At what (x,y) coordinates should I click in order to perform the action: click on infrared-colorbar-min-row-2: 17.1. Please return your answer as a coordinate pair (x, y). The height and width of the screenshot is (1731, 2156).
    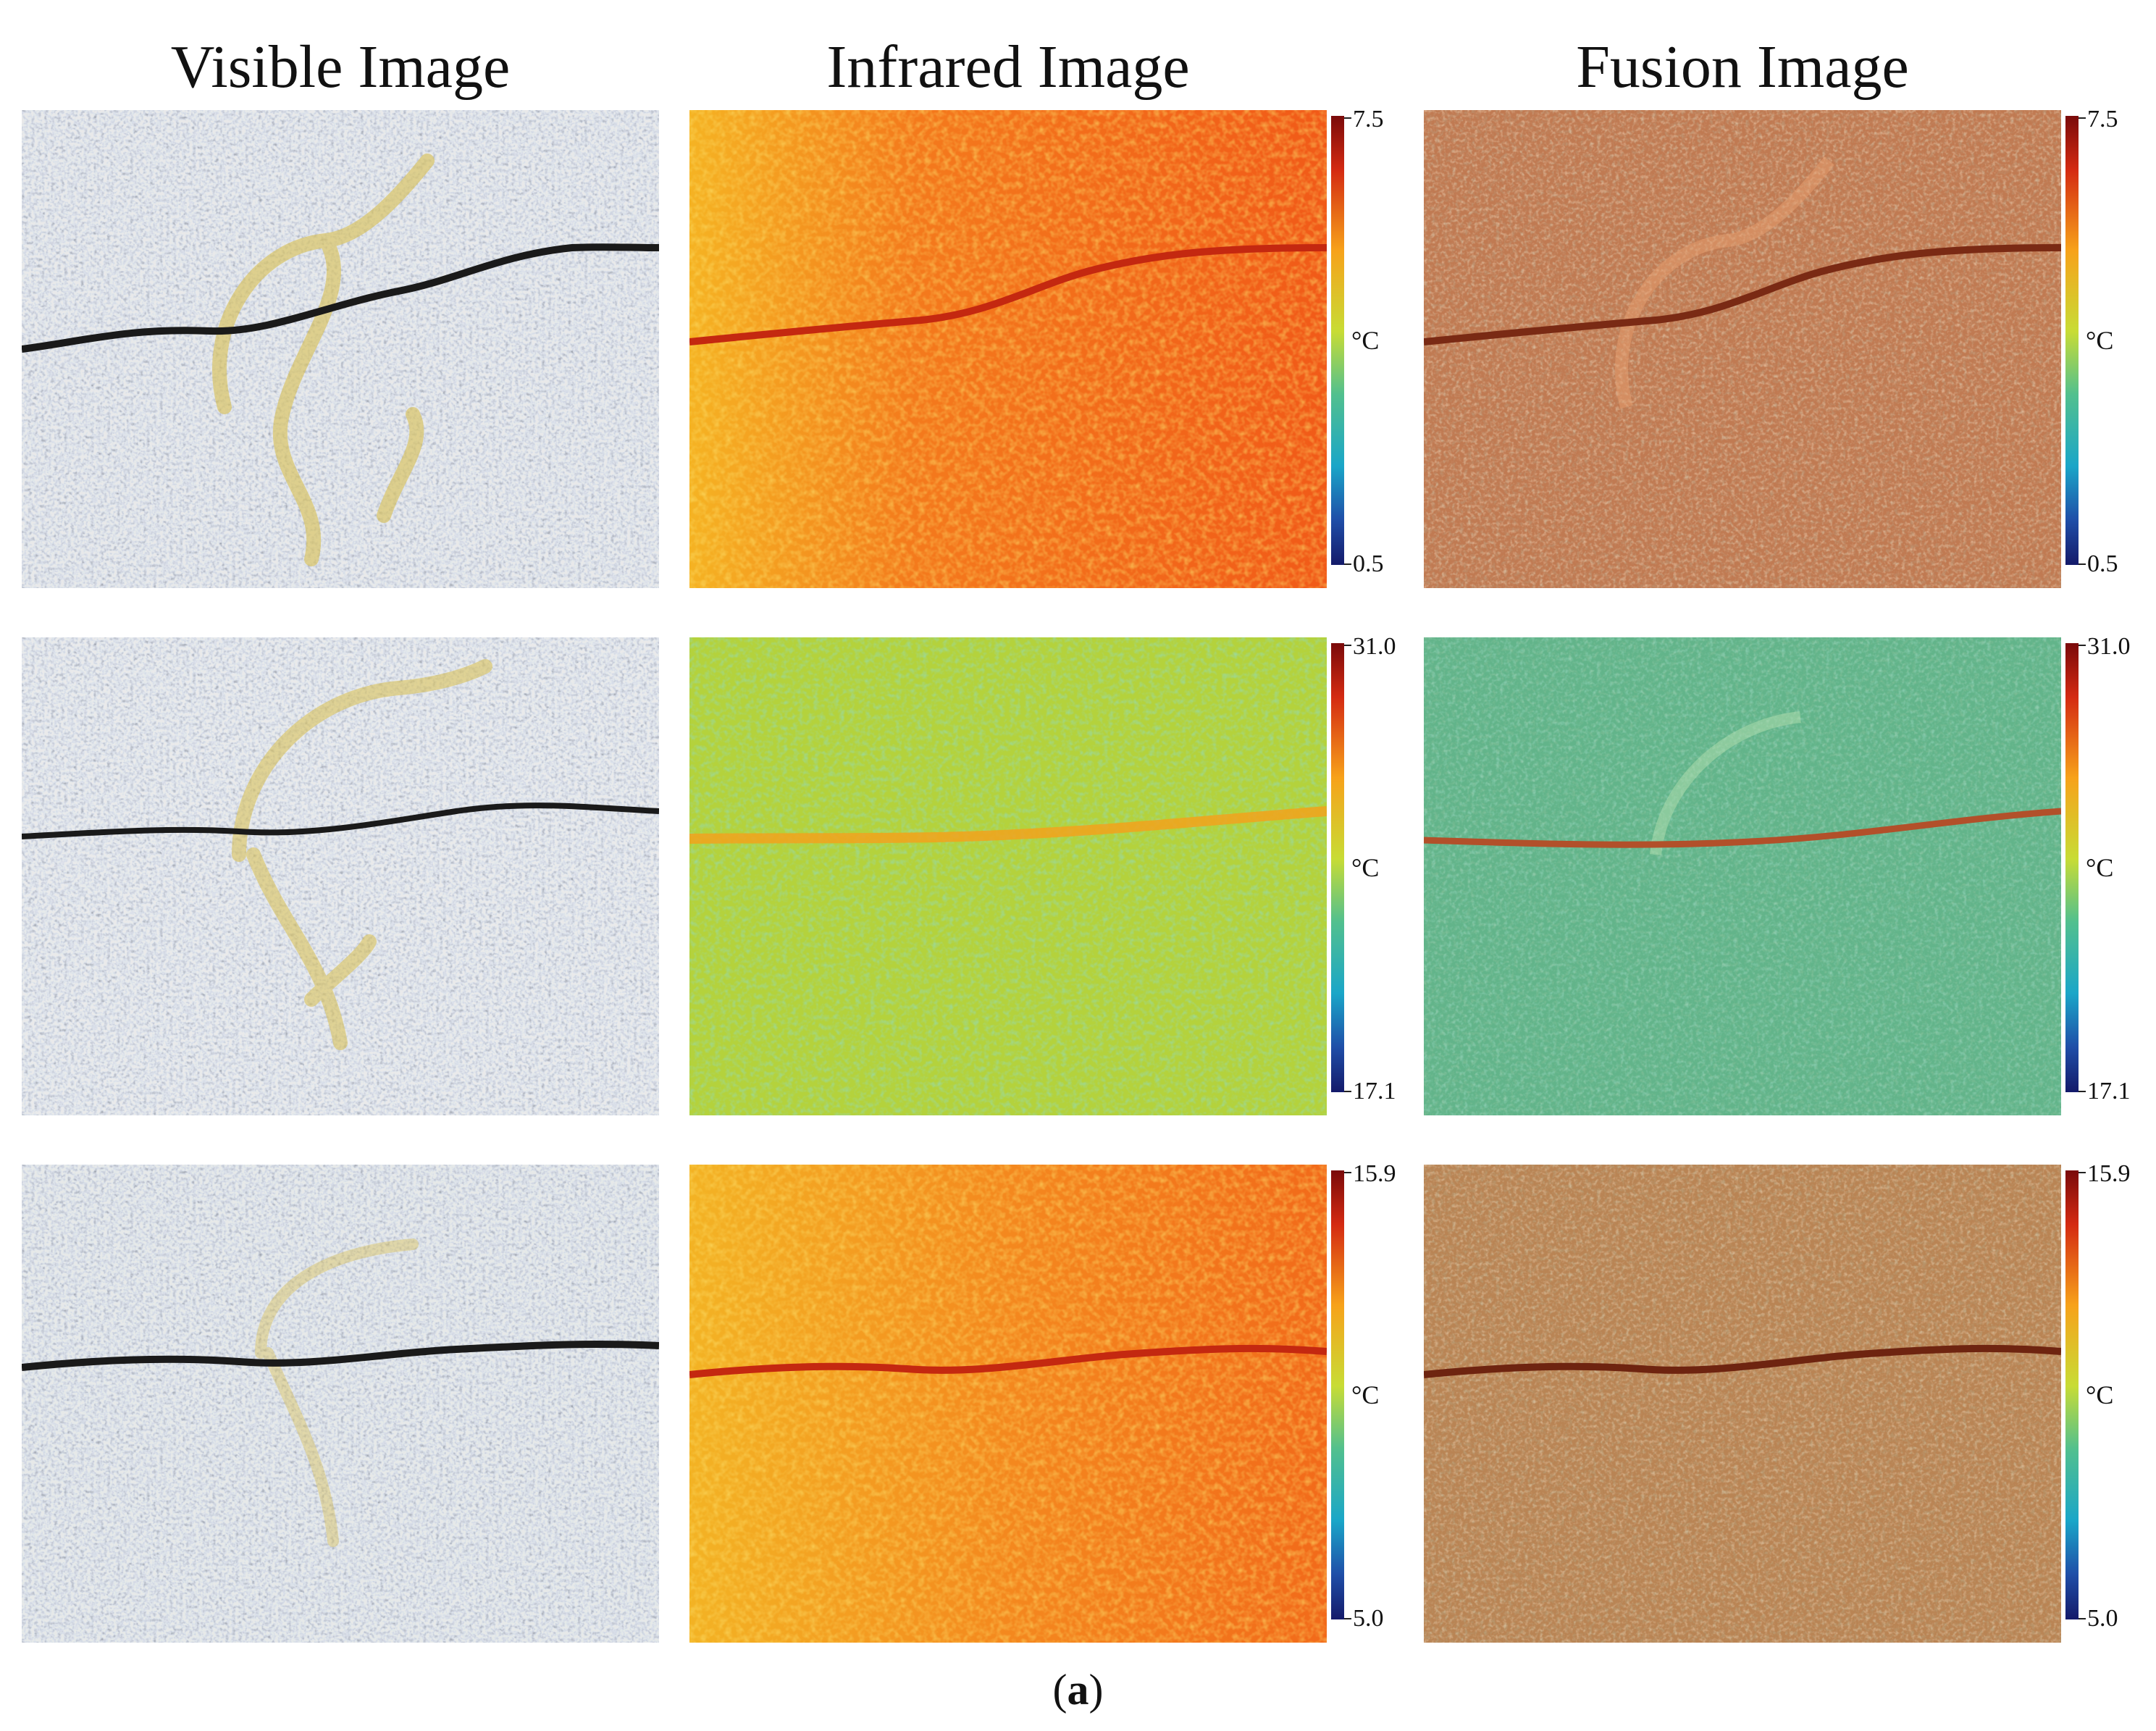
    Looking at the image, I should click on (1374, 1092).